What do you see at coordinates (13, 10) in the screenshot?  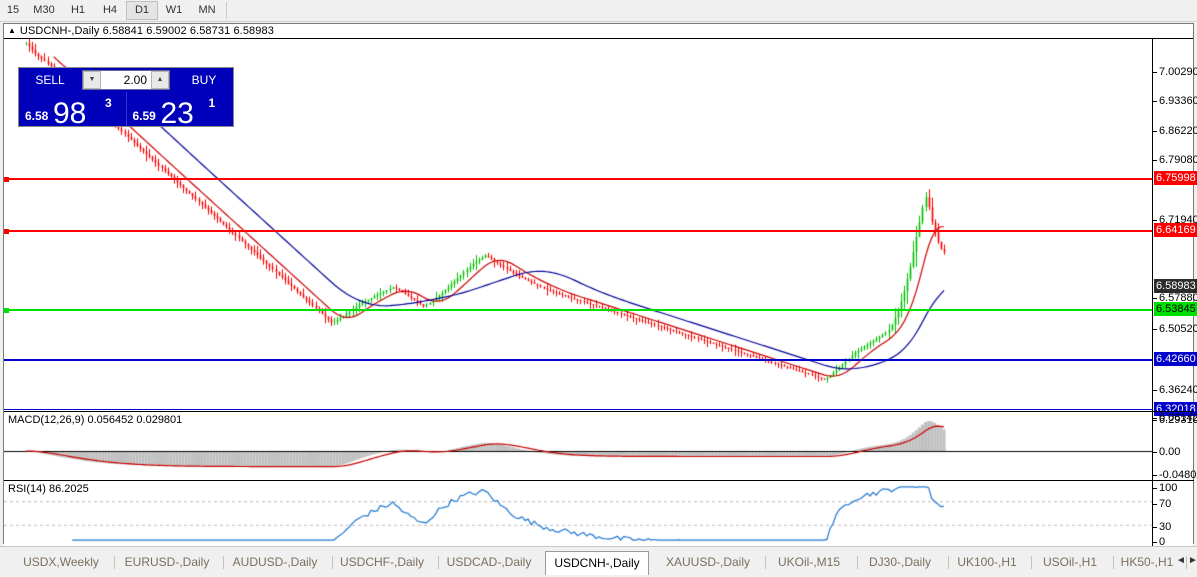 I see `timeframe-15: 15` at bounding box center [13, 10].